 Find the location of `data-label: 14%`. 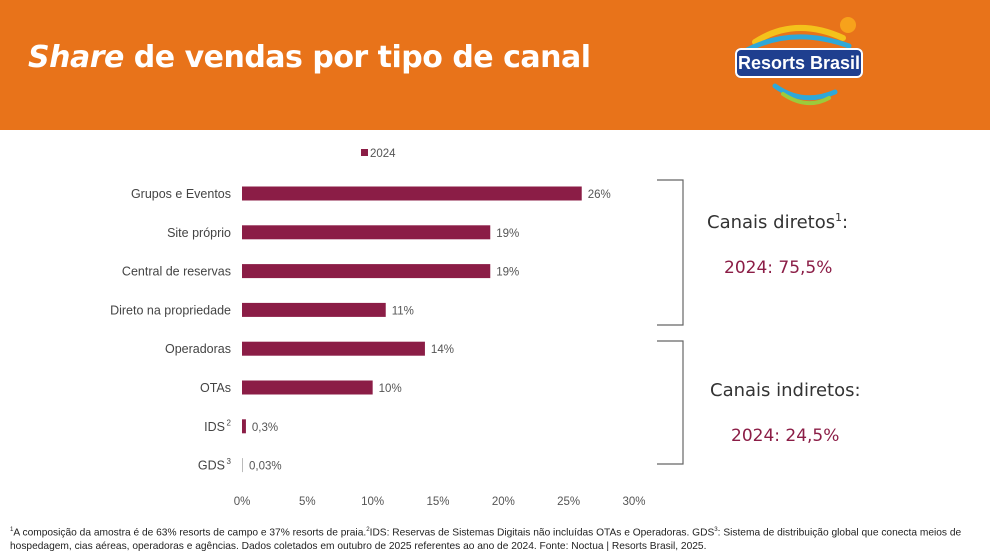

data-label: 14% is located at coordinates (442, 350).